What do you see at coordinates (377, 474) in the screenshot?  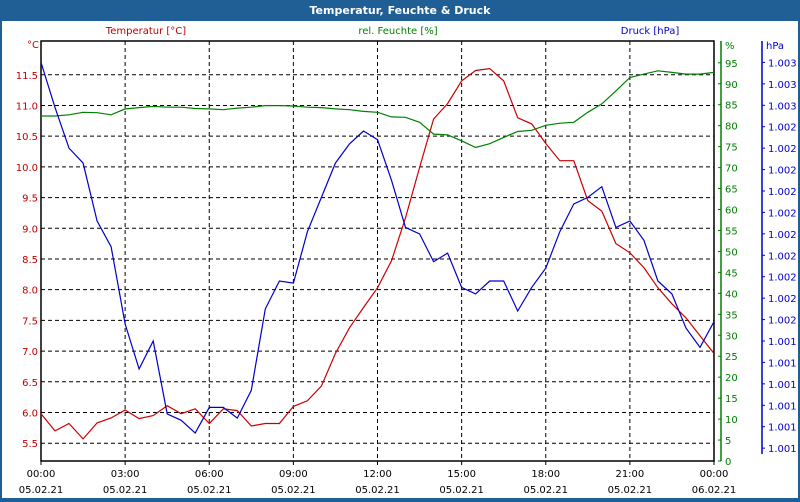 I see `x-tick-time: 12:00` at bounding box center [377, 474].